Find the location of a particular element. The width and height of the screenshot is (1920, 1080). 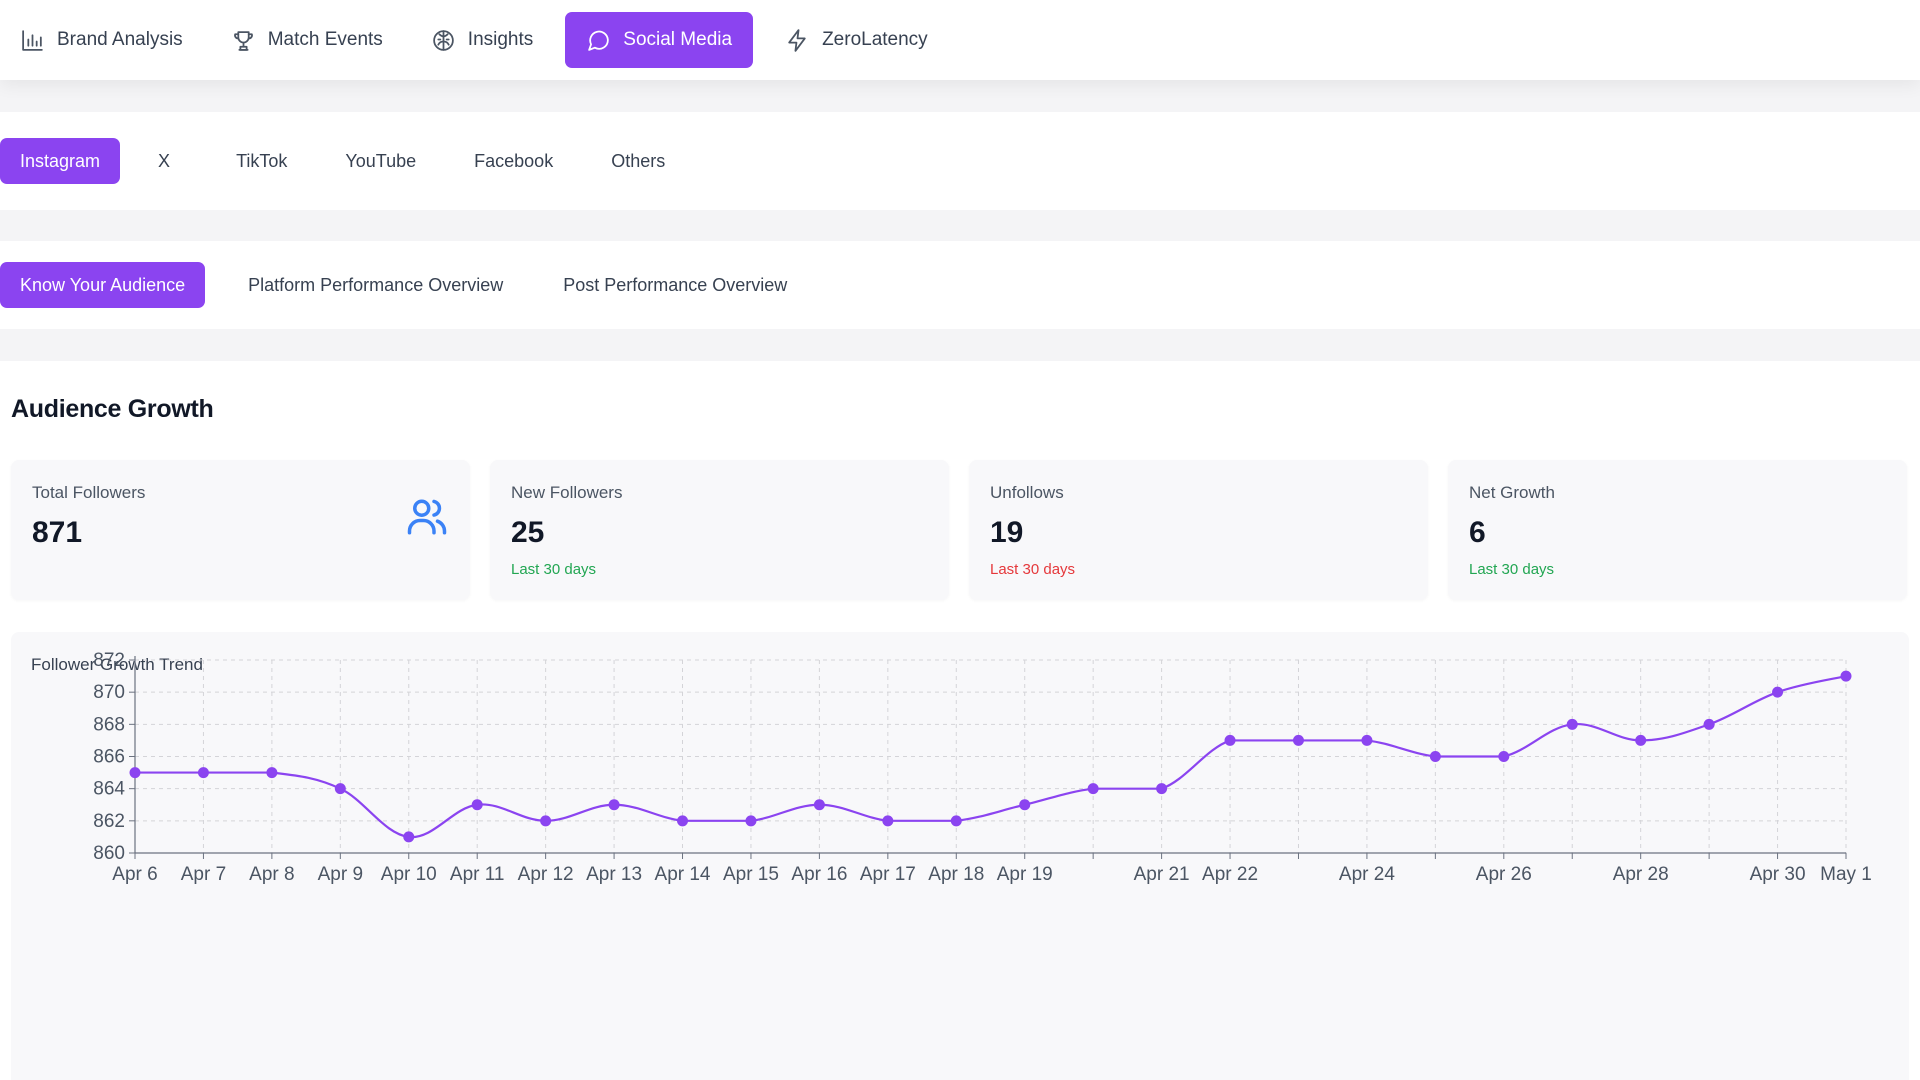

x-tick-label: Apr 12 is located at coordinates (546, 874).